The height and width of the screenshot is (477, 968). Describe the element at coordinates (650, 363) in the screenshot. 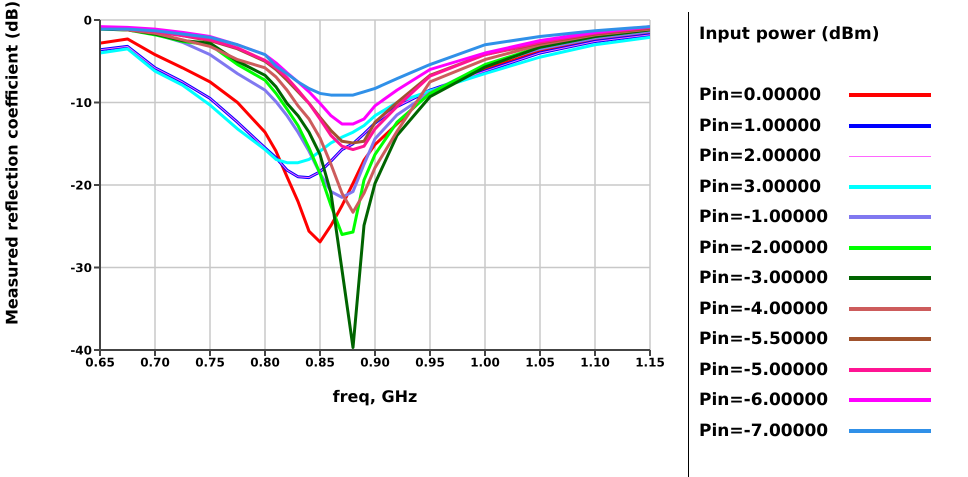

I see `x-tick-label: 1.15` at that location.